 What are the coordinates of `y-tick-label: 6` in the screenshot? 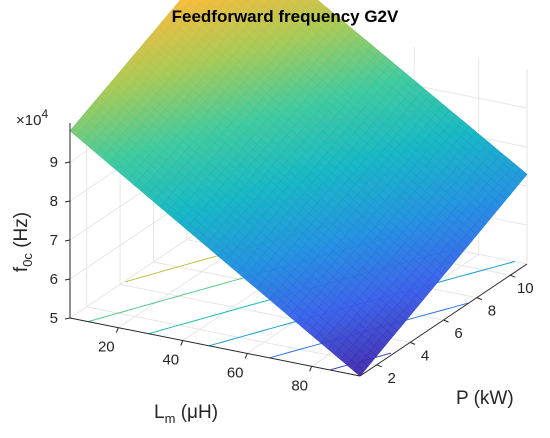 It's located at (458, 333).